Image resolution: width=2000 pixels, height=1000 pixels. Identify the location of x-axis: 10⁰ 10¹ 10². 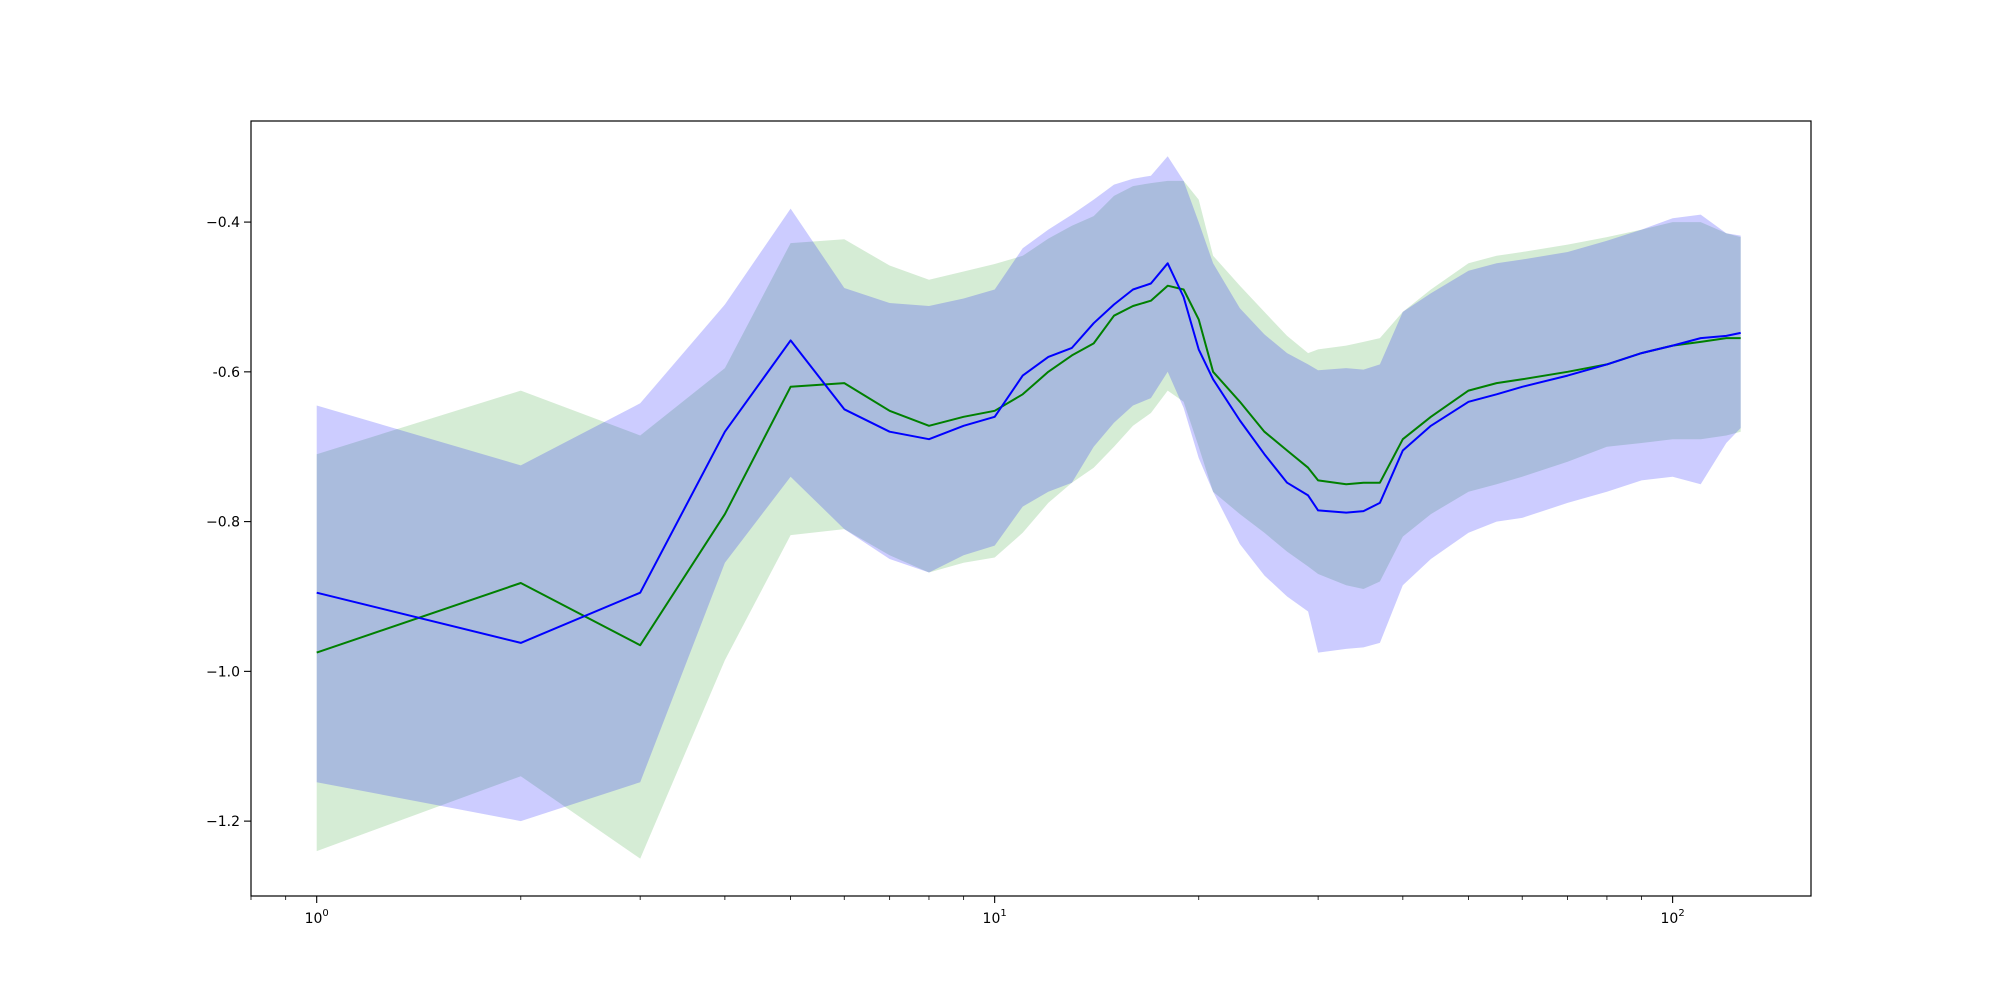
(967, 911).